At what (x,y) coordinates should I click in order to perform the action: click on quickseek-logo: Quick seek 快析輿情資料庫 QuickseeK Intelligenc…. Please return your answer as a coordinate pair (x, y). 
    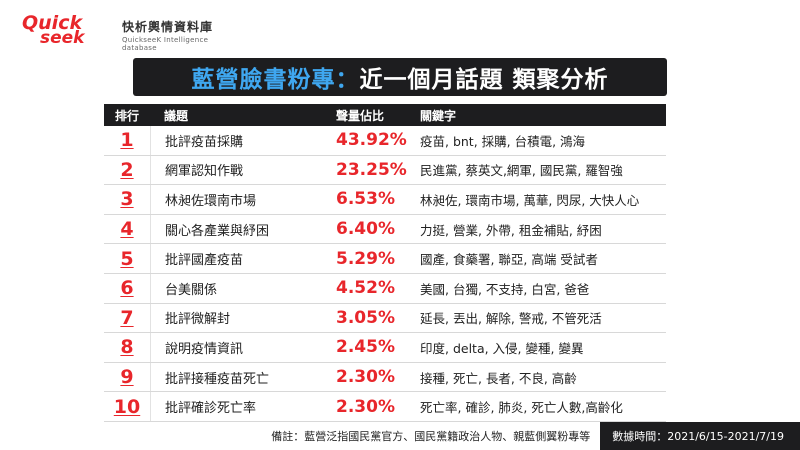
    Looking at the image, I should click on (132, 32).